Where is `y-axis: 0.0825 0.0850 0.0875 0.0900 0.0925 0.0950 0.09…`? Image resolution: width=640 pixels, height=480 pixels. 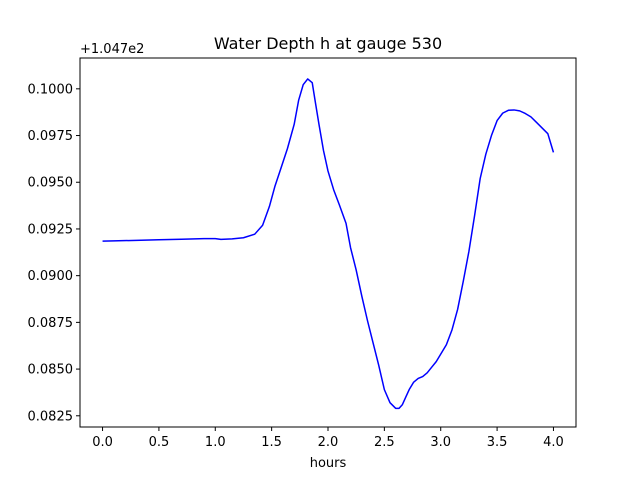
y-axis: 0.0825 0.0850 0.0875 0.0900 0.0925 0.0950 0.09… is located at coordinates (54, 253).